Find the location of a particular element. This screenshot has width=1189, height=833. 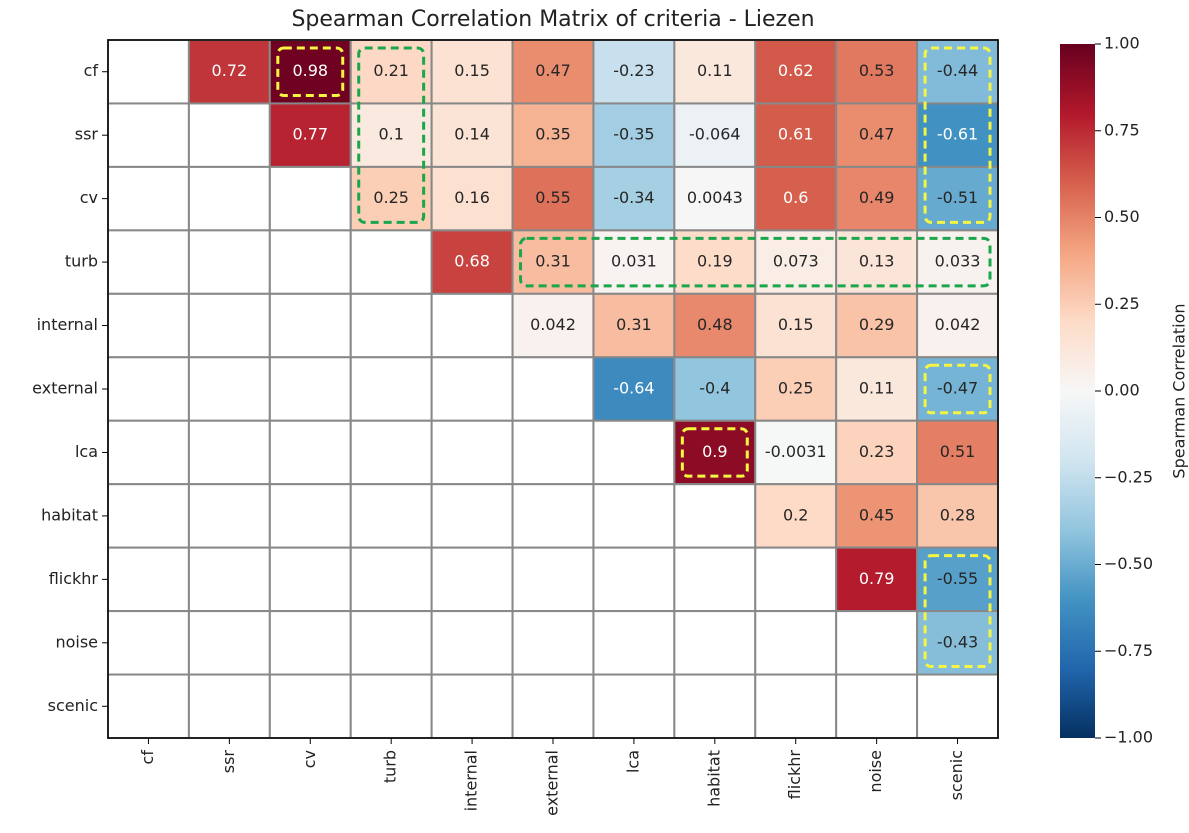

cell-label: 0.35 is located at coordinates (553, 134).